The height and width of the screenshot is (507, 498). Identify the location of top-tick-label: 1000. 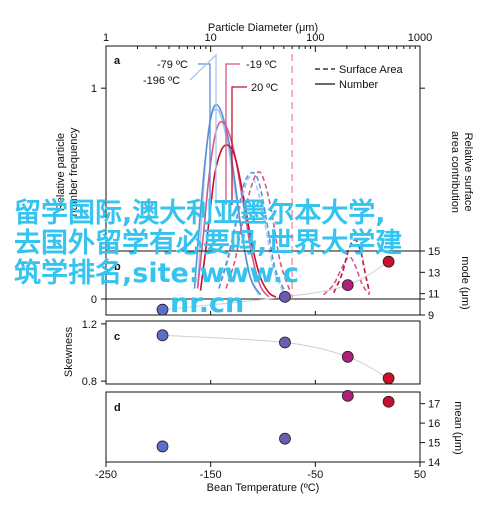
(420, 38).